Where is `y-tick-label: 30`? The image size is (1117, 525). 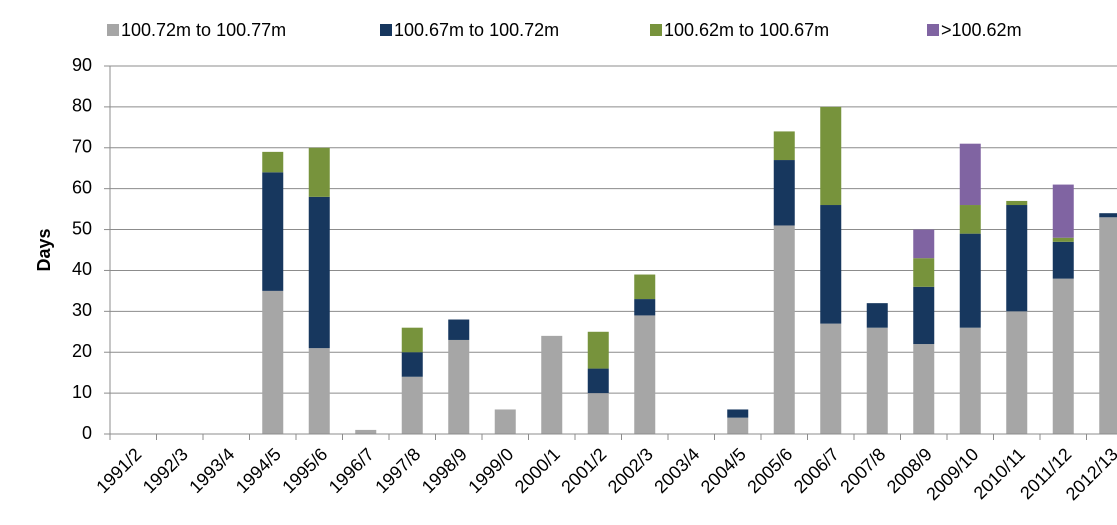 y-tick-label: 30 is located at coordinates (82, 310).